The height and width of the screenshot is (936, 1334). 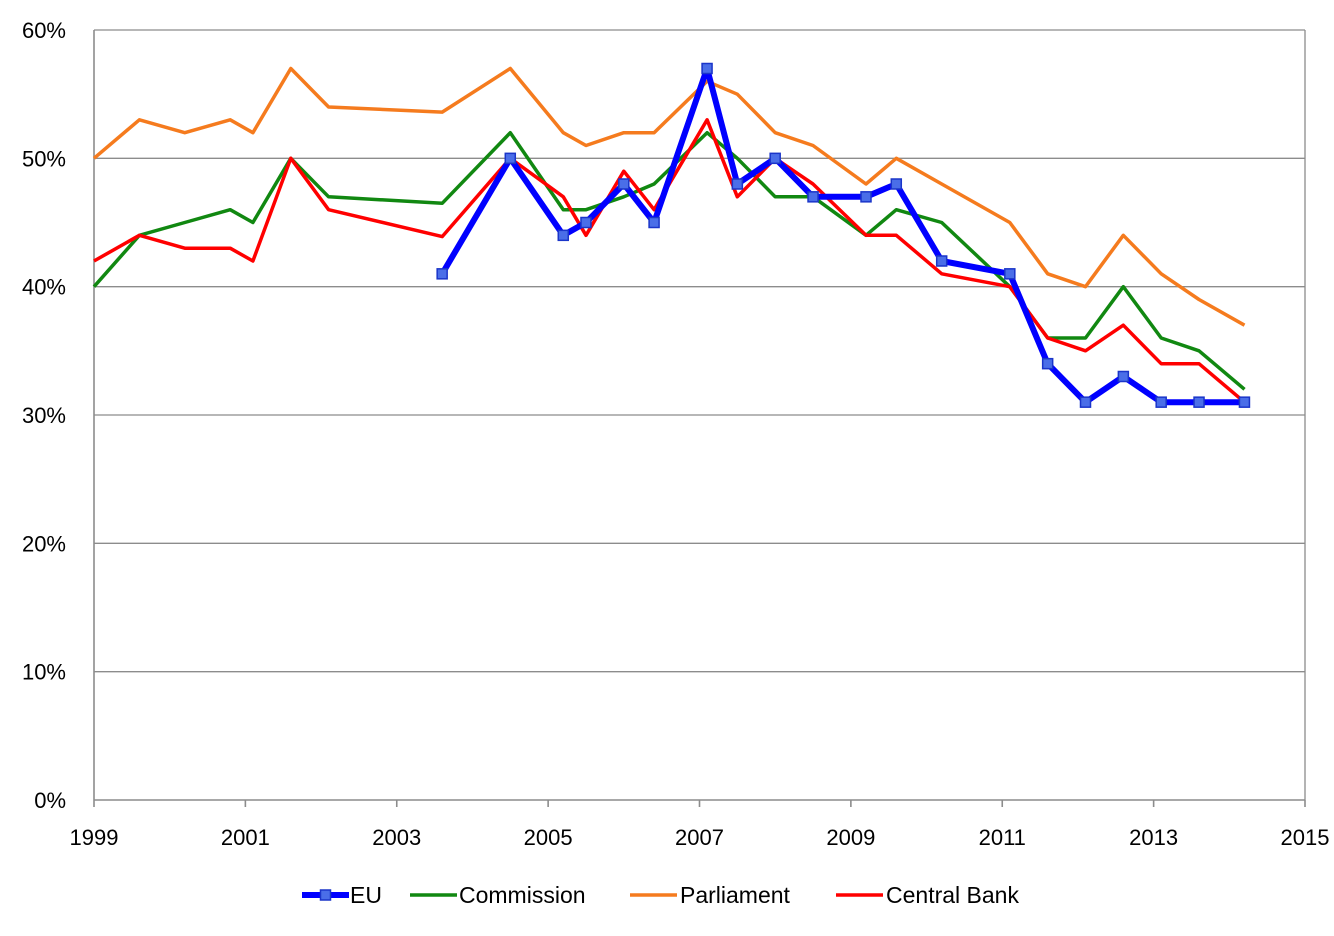 What do you see at coordinates (699, 837) in the screenshot?
I see `x-tick-label: 2007` at bounding box center [699, 837].